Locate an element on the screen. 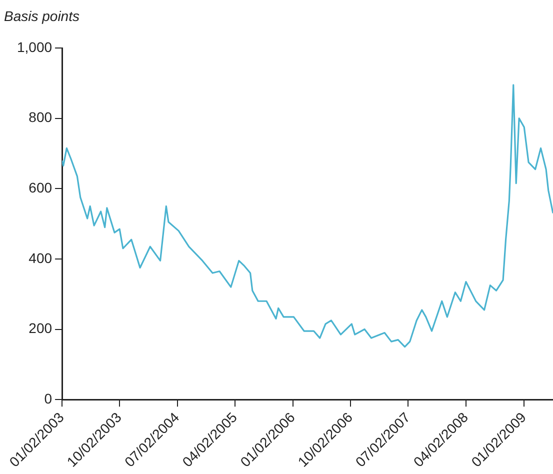 The image size is (553, 474). y-tick-label: 0 is located at coordinates (48, 398).